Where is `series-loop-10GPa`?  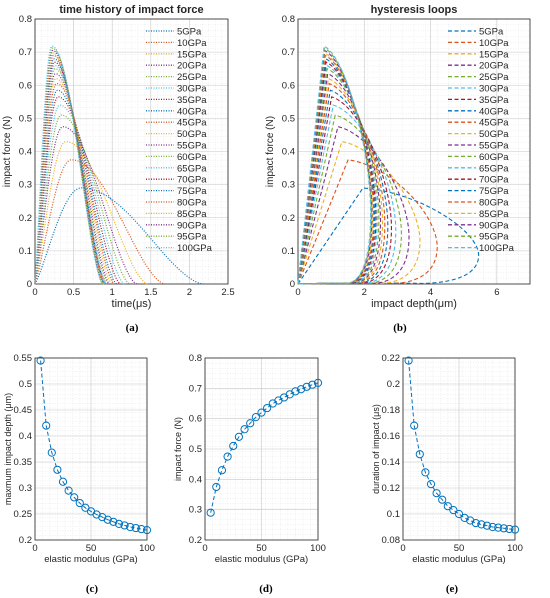 series-loop-10GPa is located at coordinates (367, 222).